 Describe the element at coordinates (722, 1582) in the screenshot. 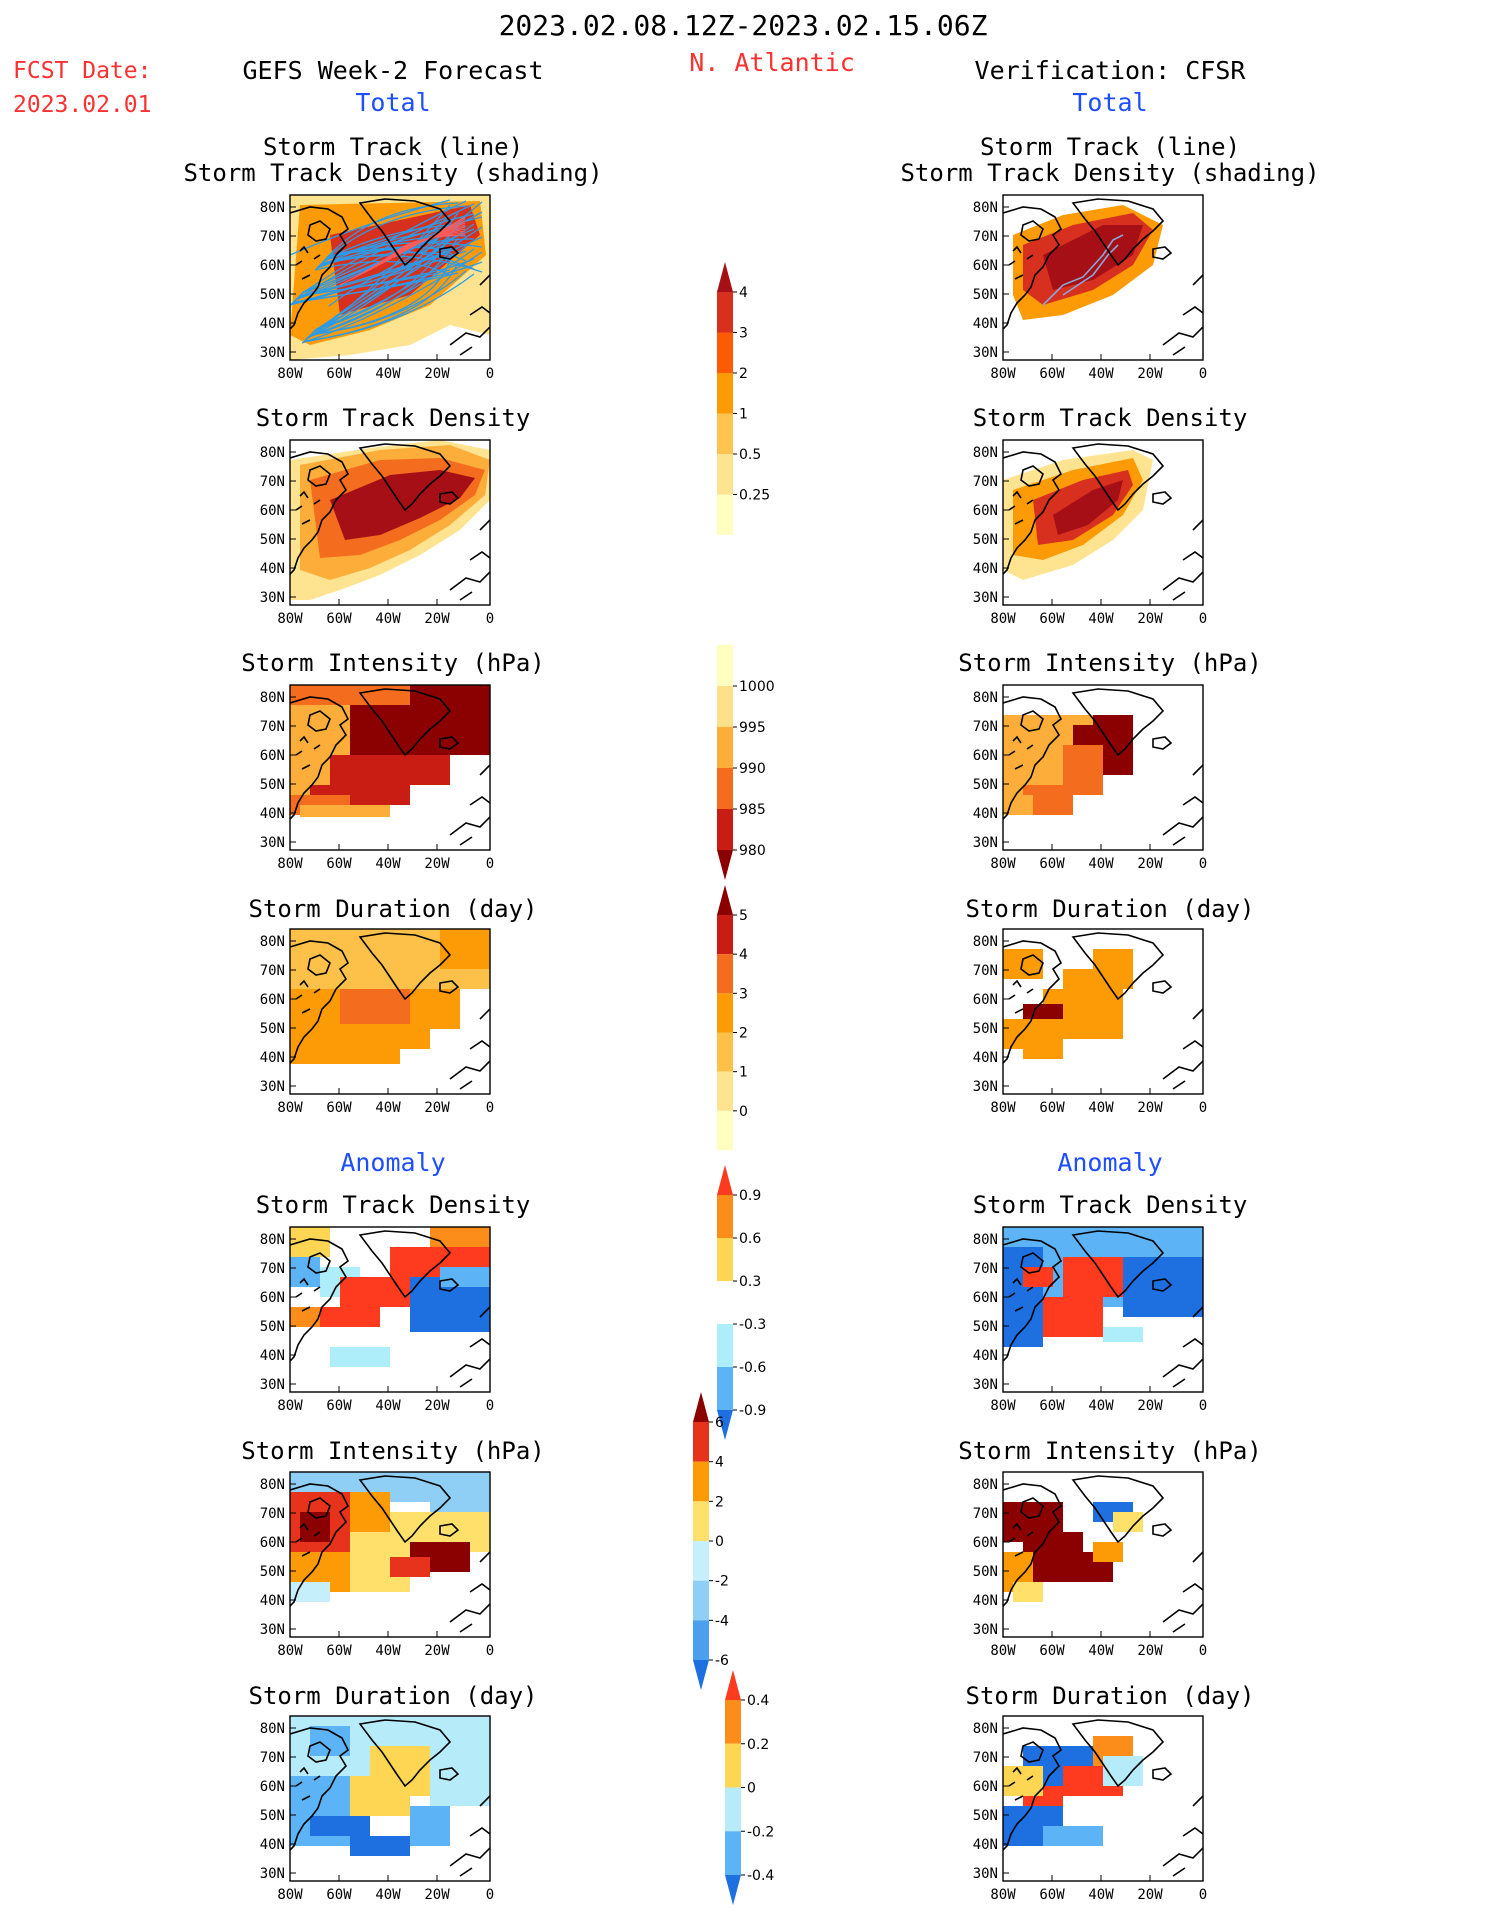

I see `colorbar-label: -2` at that location.